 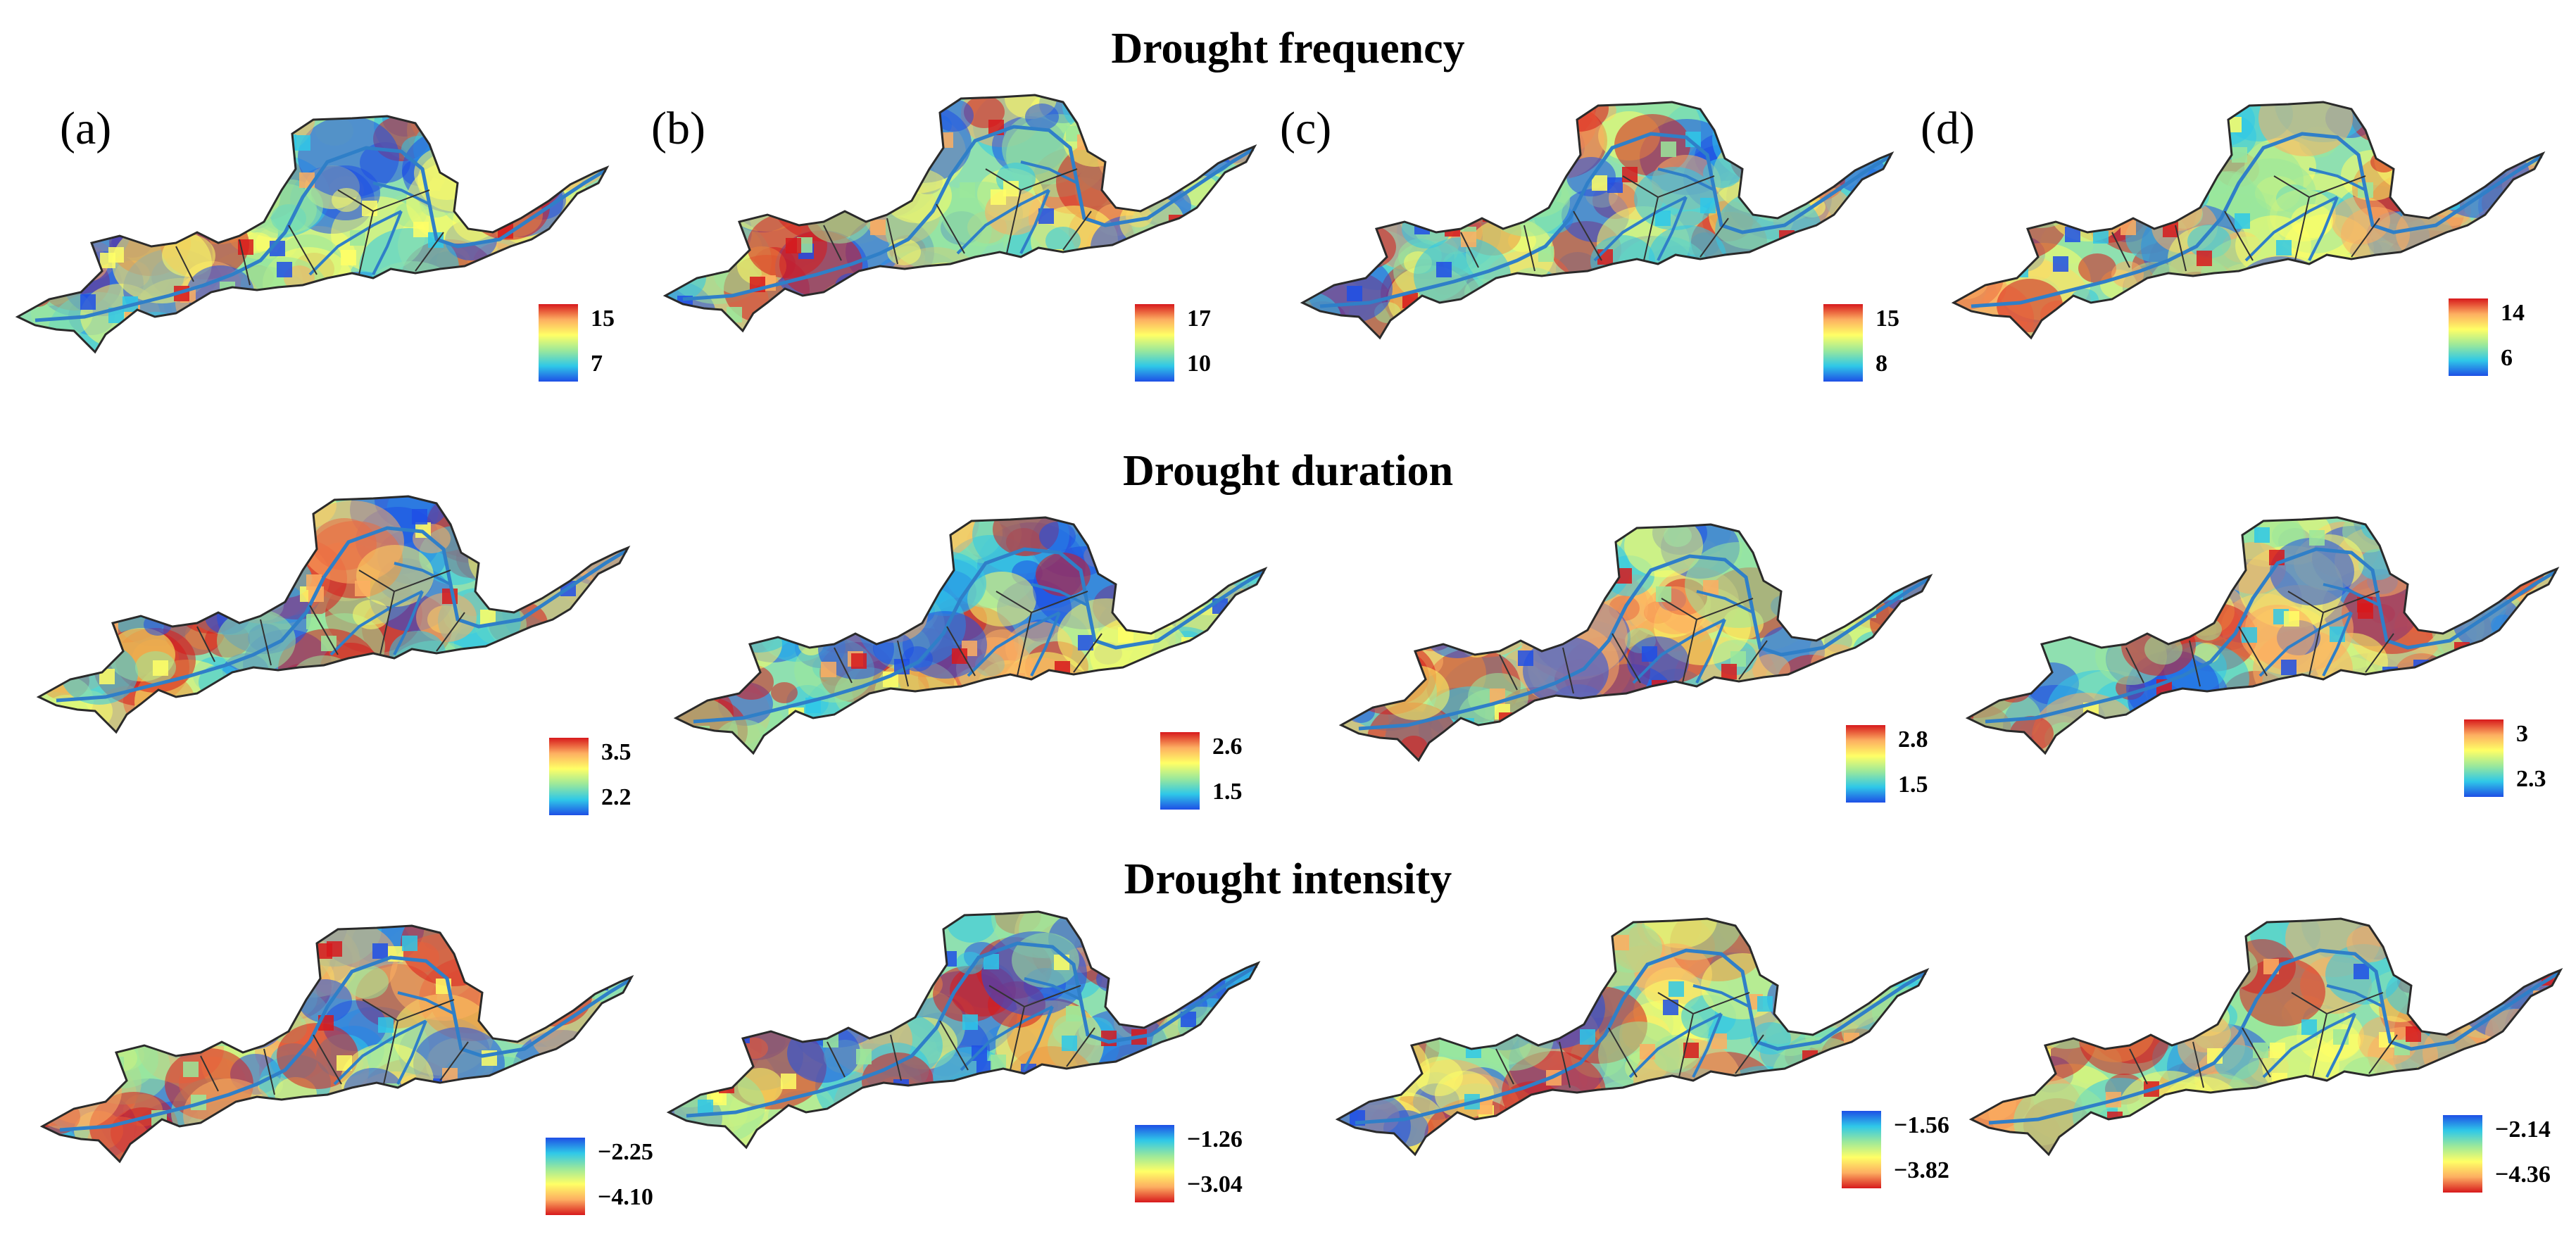 I want to click on legend-min-label: −4.10, so click(x=625, y=1197).